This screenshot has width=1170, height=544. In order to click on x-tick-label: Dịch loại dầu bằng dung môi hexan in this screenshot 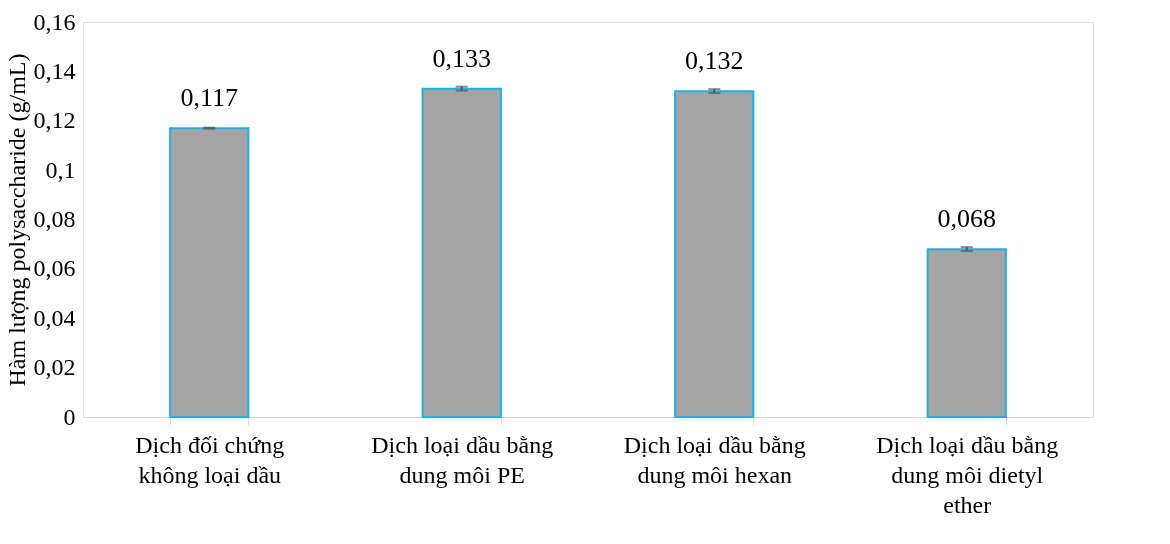, I will do `click(714, 459)`.